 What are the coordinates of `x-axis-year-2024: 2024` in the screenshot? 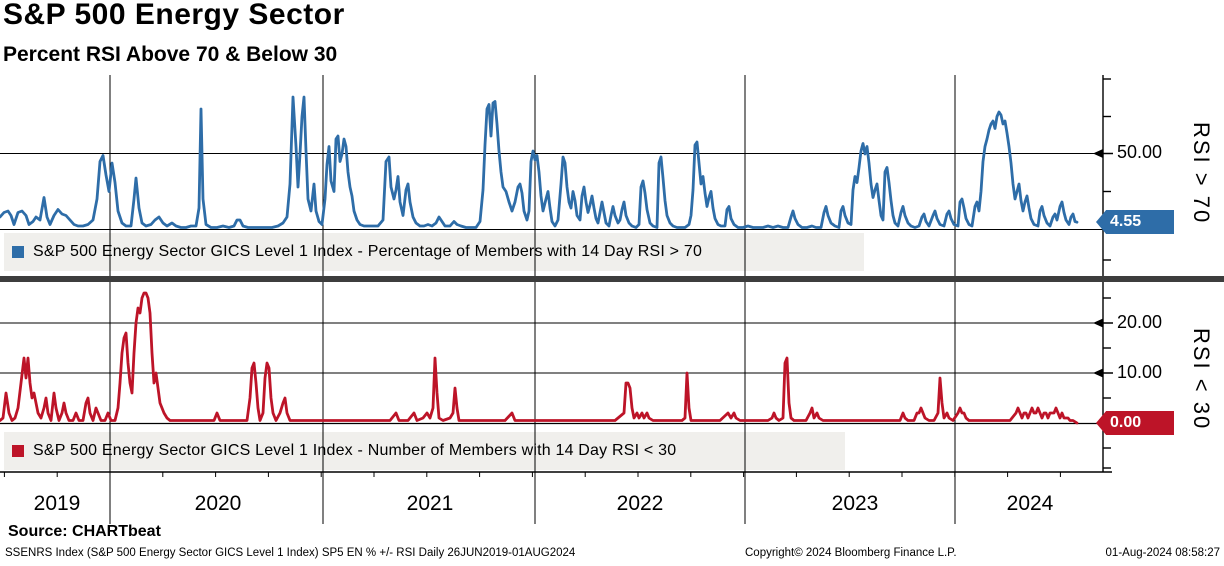 It's located at (1030, 503).